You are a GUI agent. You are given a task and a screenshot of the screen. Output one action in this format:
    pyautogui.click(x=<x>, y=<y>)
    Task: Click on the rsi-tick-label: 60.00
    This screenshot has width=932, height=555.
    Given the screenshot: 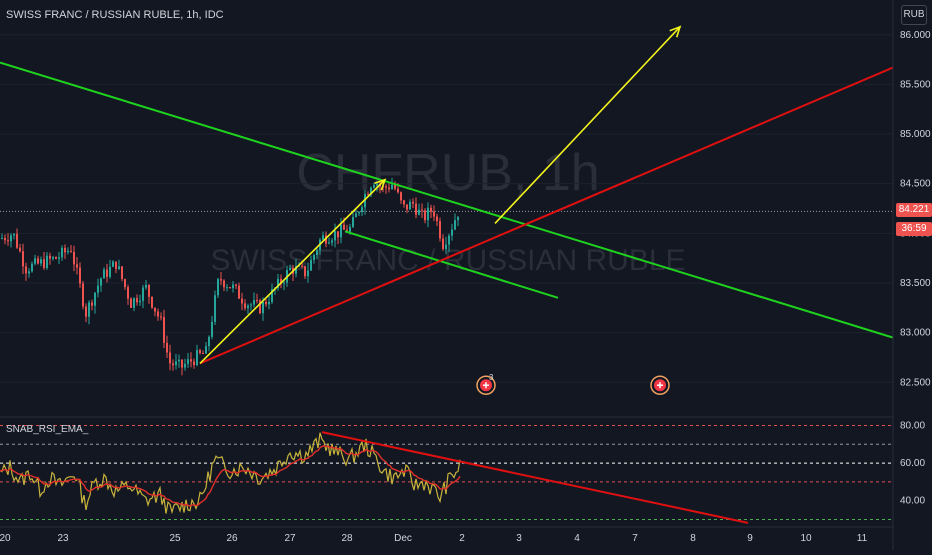 What is the action you would take?
    pyautogui.click(x=912, y=463)
    